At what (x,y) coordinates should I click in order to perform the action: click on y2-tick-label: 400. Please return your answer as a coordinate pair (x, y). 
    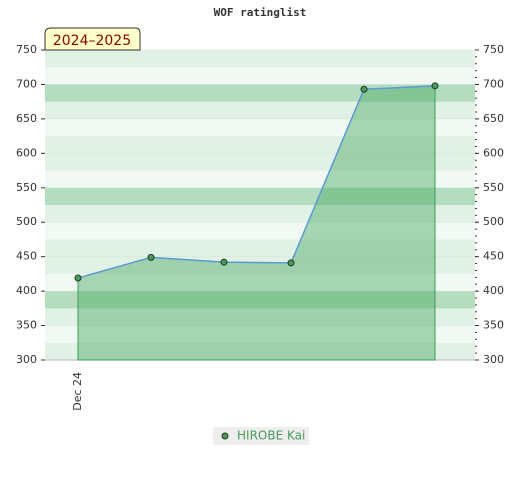
    Looking at the image, I should click on (493, 290).